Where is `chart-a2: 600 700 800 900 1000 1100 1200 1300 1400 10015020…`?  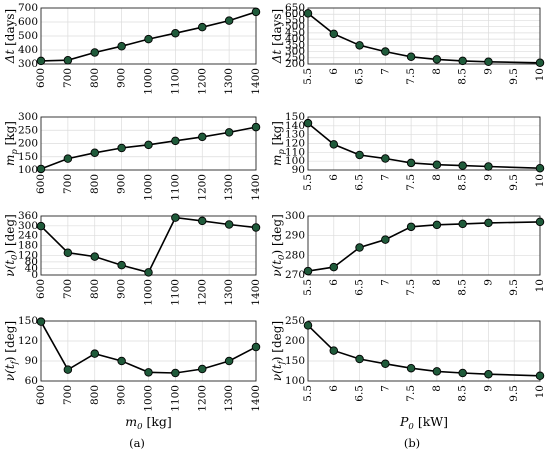 chart-a2: 600 700 800 900 1000 1100 1200 1300 1400 10015020… is located at coordinates (132, 156).